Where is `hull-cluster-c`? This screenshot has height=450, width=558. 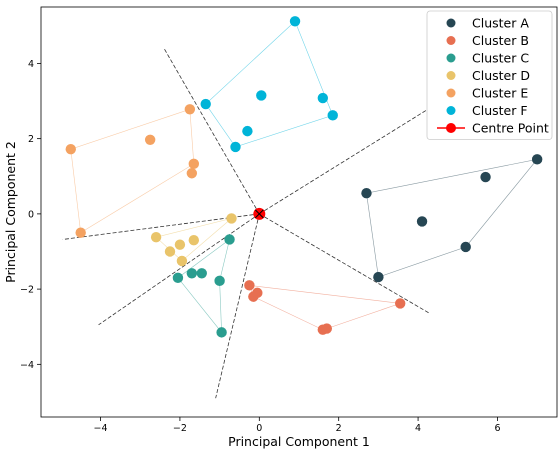 hull-cluster-c is located at coordinates (204, 286).